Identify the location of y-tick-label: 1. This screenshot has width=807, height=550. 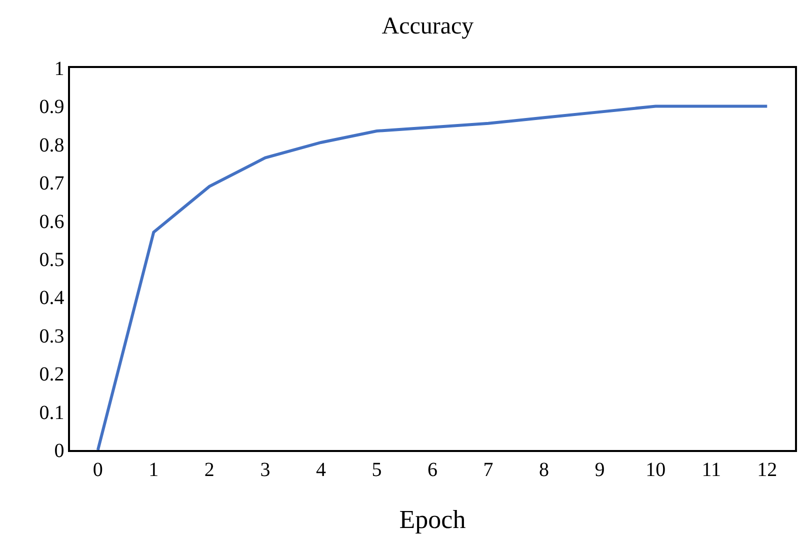
(59, 69).